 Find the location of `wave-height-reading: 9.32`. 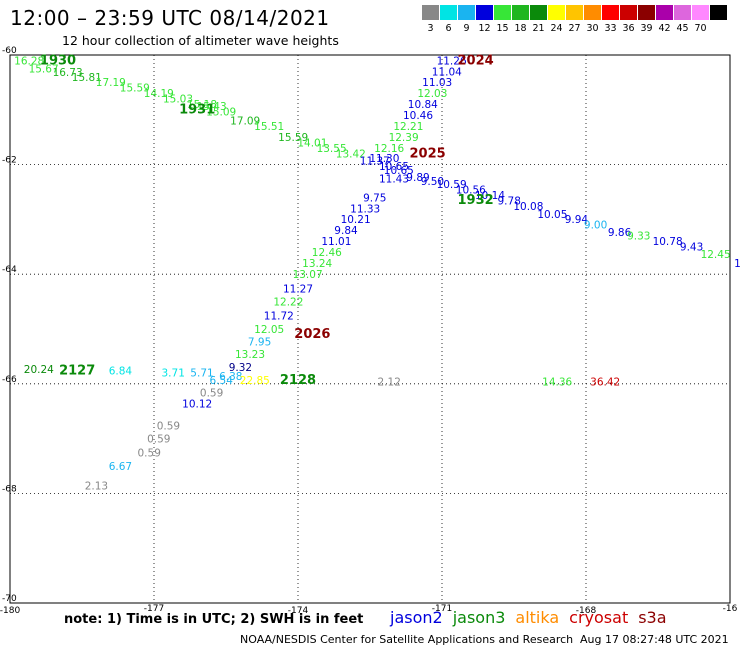

wave-height-reading: 9.32 is located at coordinates (240, 368).